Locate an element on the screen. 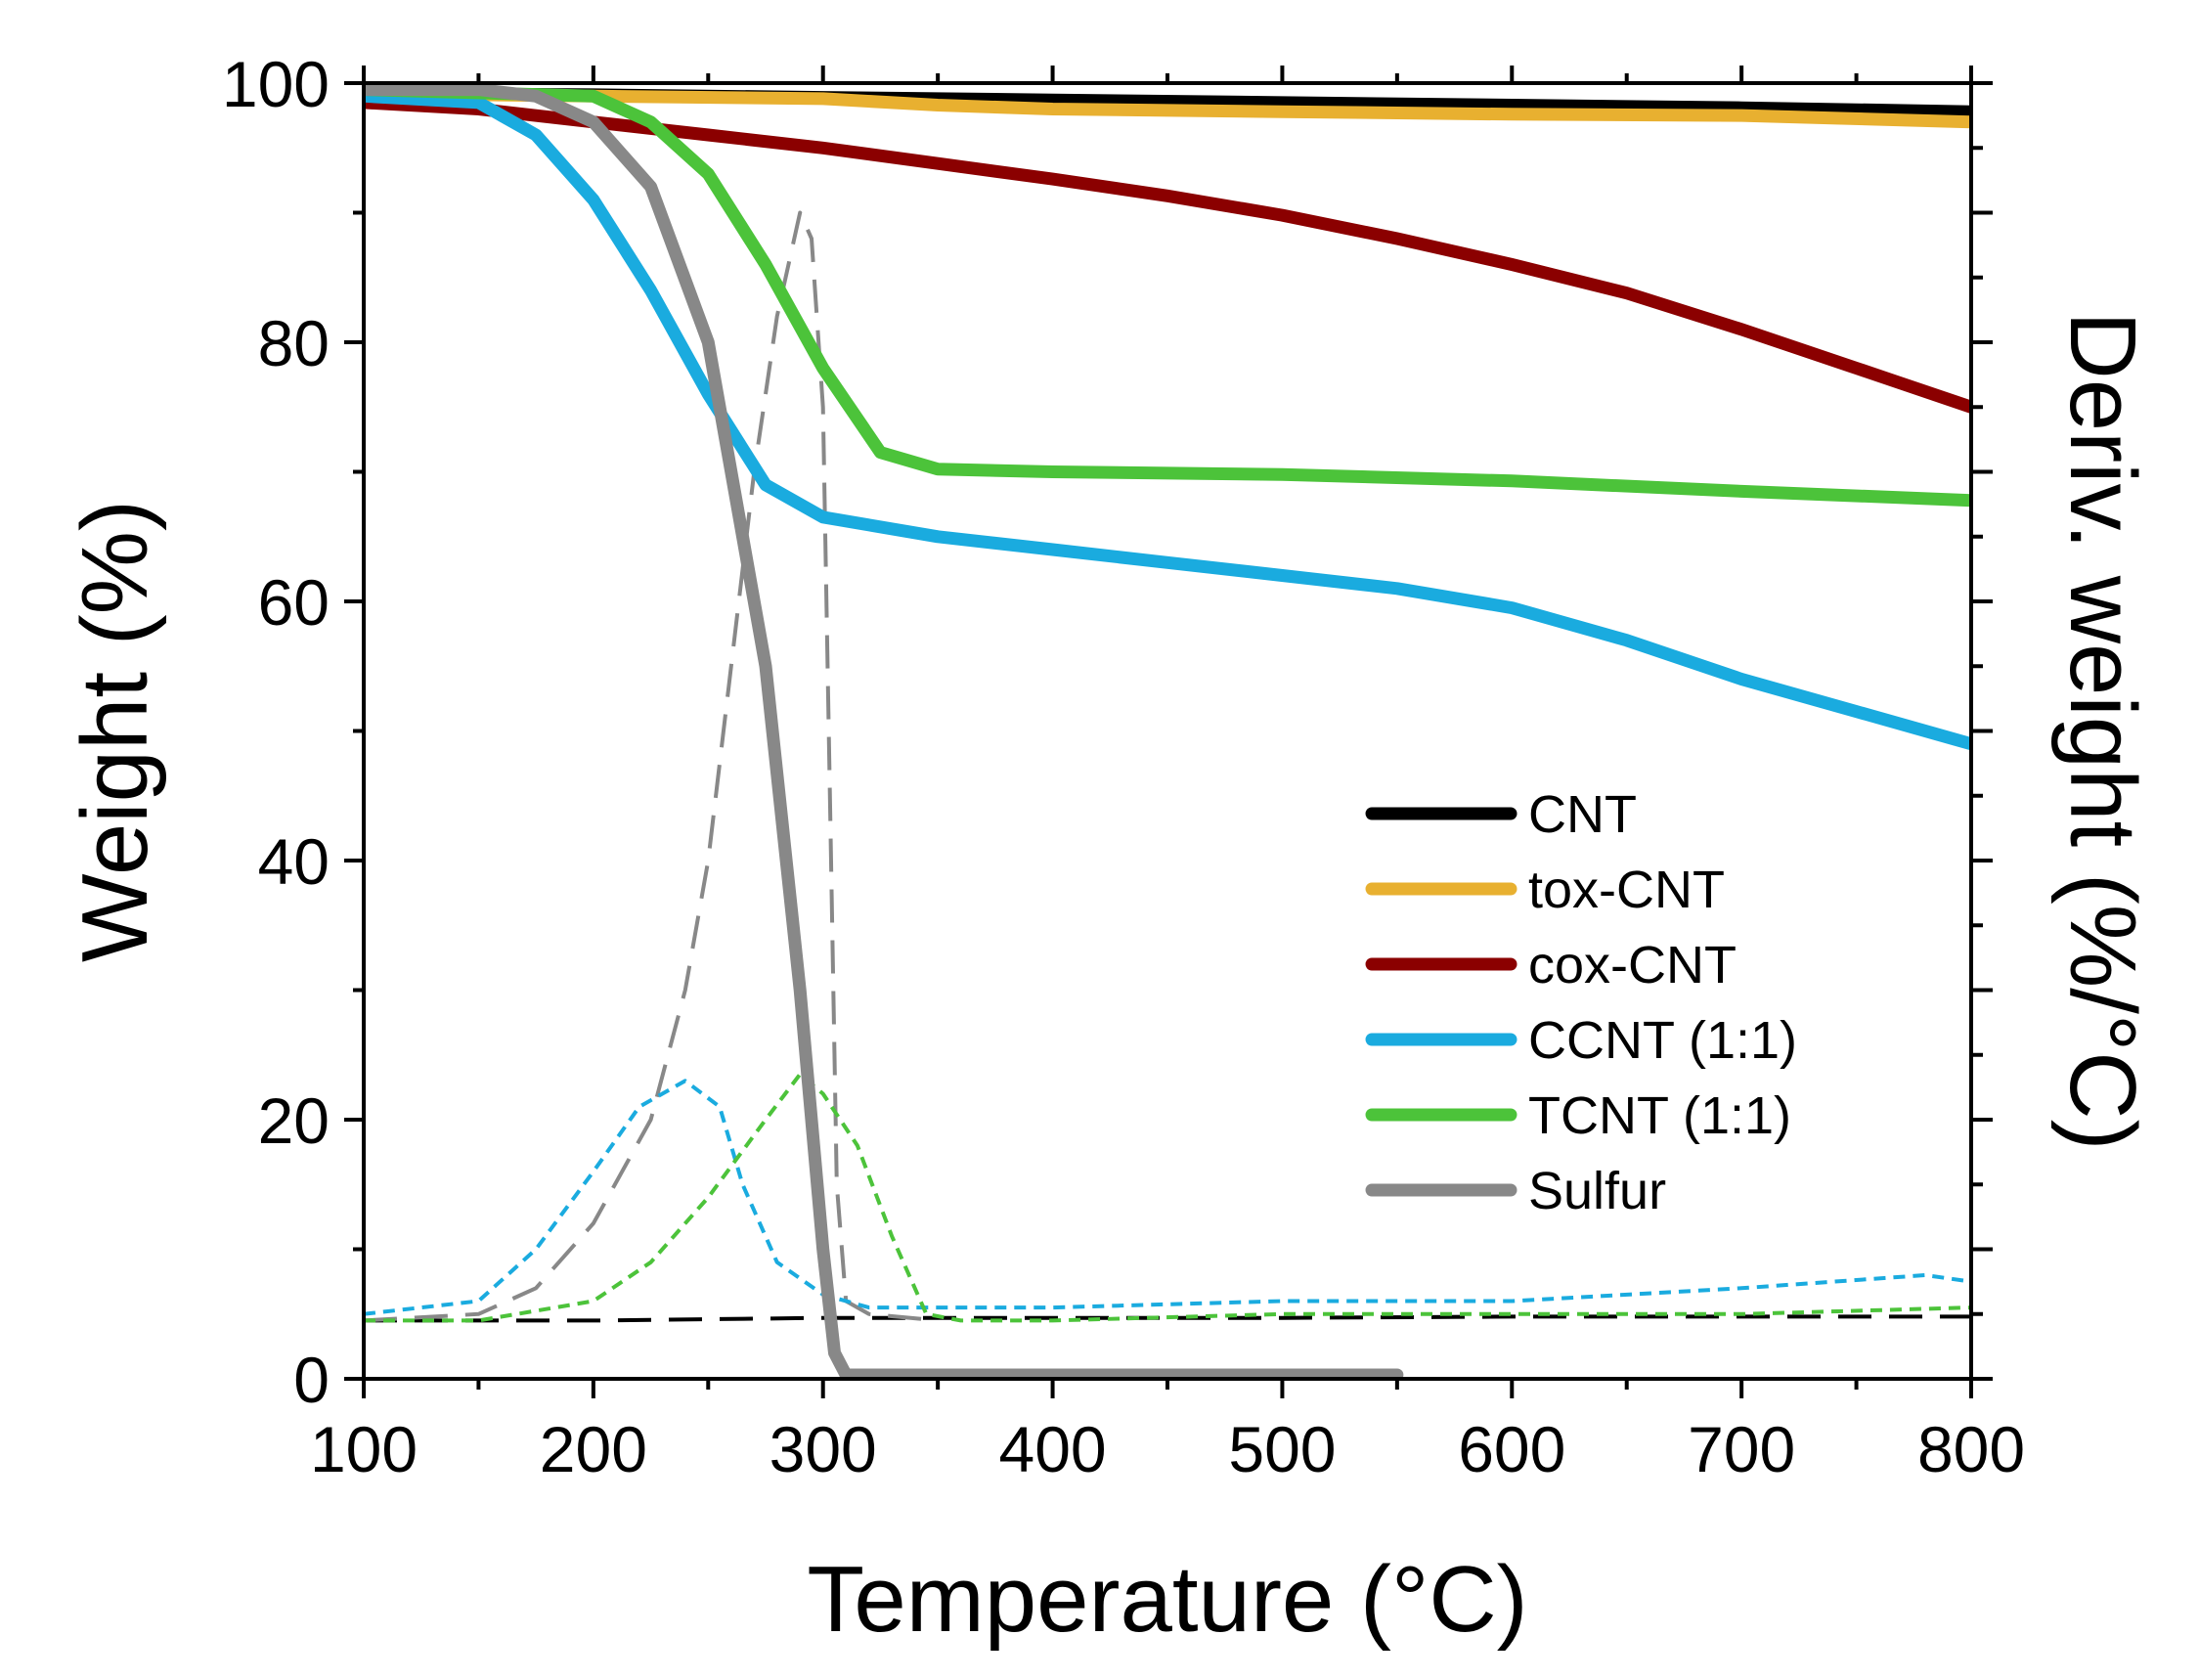 The width and height of the screenshot is (2199, 1680). series-line-cox-cnt is located at coordinates (1168, 255).